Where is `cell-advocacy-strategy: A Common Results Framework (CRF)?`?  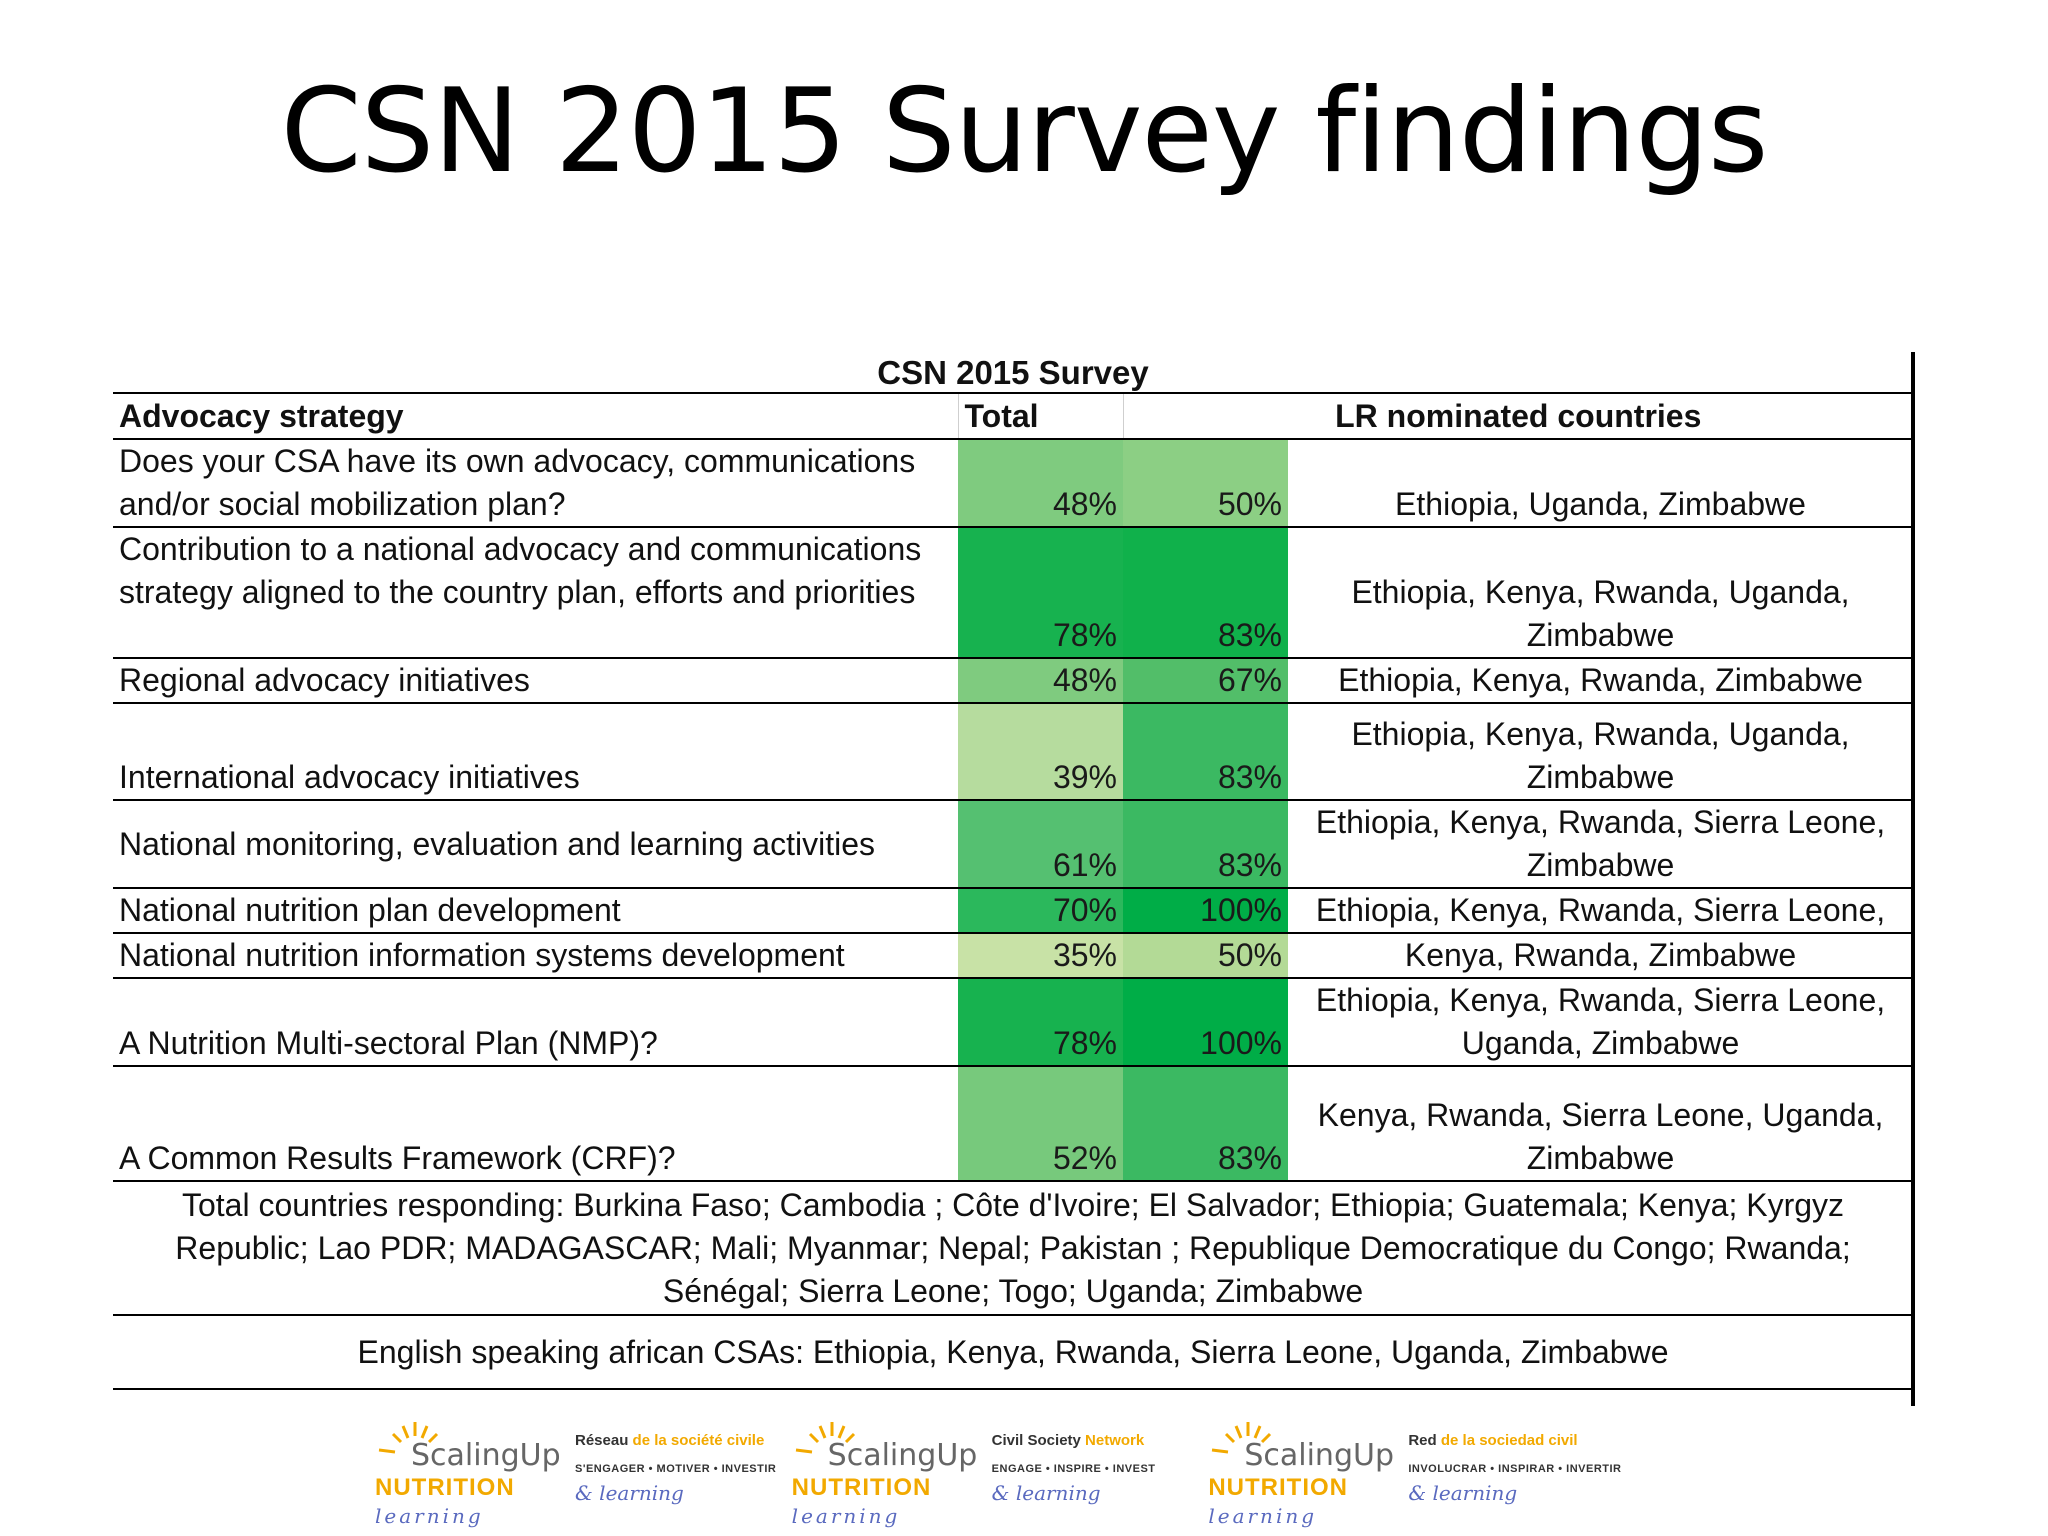 cell-advocacy-strategy: A Common Results Framework (CRF)? is located at coordinates (535, 1124).